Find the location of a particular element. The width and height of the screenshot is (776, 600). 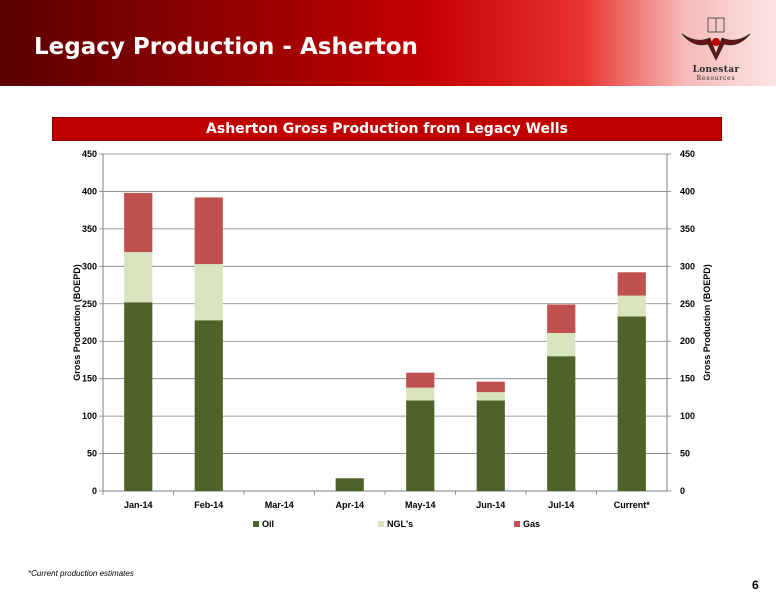

y-tick-label: 300 is located at coordinates (89, 266).